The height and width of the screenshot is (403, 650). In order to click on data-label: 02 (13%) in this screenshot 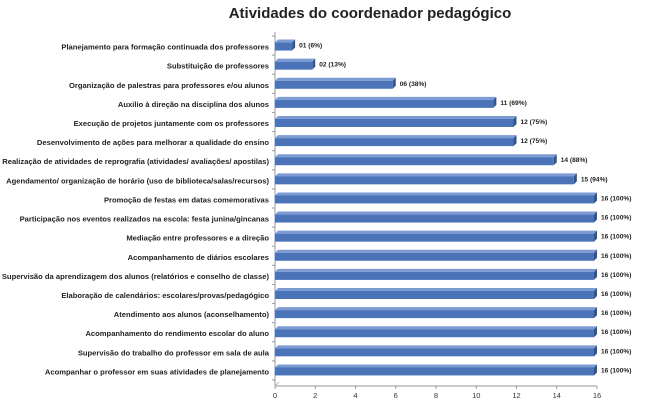, I will do `click(332, 65)`.